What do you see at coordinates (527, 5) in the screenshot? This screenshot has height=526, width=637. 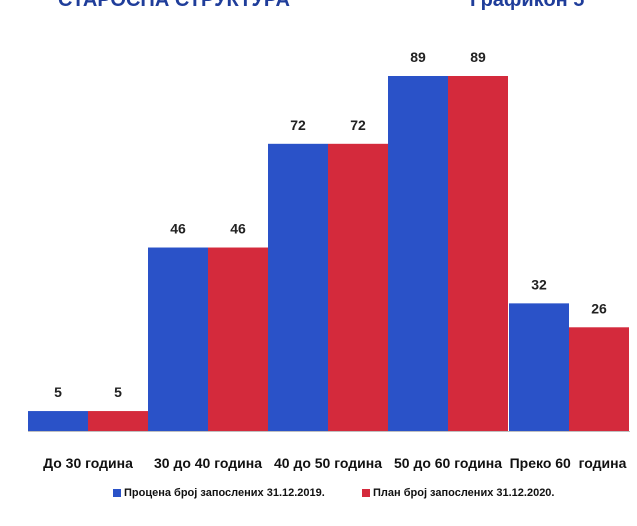 I see `chart-header-figure-number: Графикон 5` at bounding box center [527, 5].